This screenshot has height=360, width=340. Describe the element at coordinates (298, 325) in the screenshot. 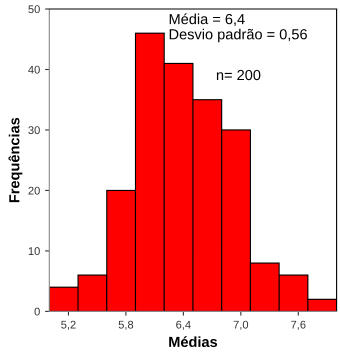

I see `x-tick-label: 7,6` at that location.